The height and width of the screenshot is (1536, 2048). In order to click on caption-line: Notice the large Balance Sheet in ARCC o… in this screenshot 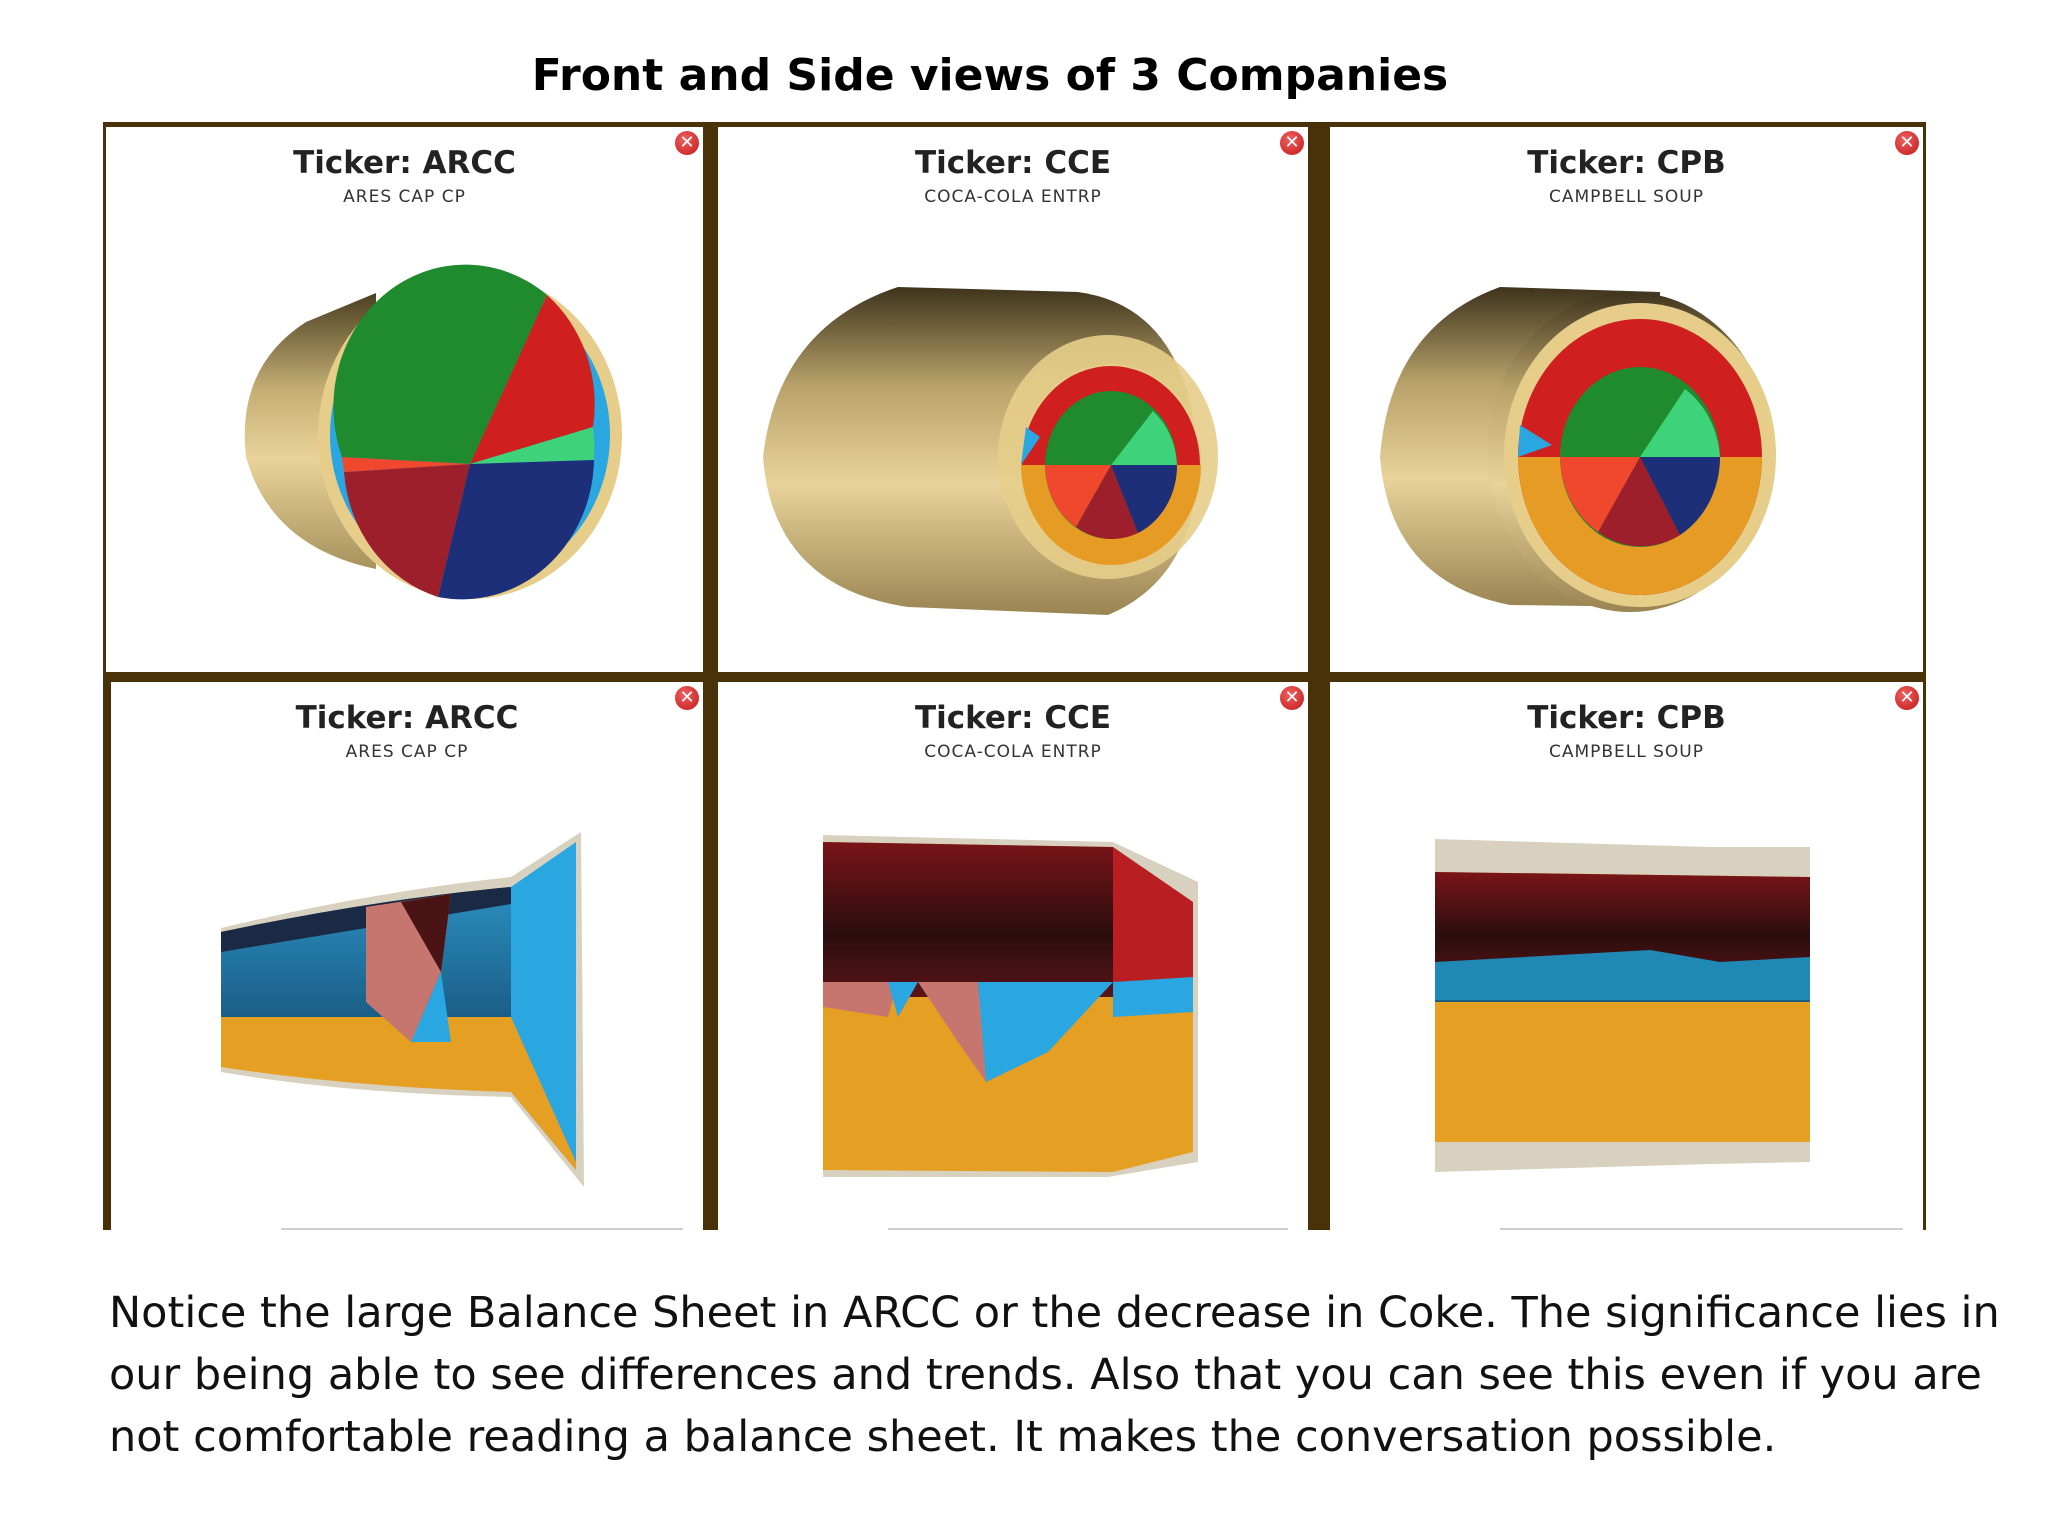, I will do `click(1054, 1313)`.